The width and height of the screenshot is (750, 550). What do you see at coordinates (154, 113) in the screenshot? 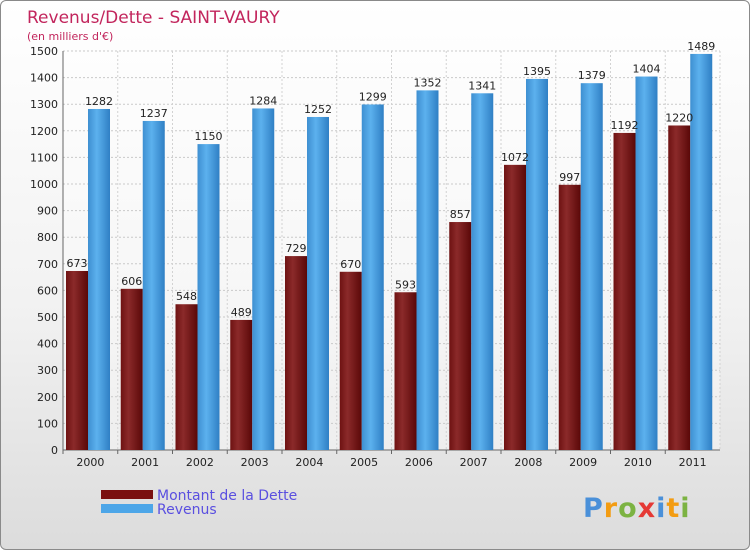
I see `data-label: 1237` at bounding box center [154, 113].